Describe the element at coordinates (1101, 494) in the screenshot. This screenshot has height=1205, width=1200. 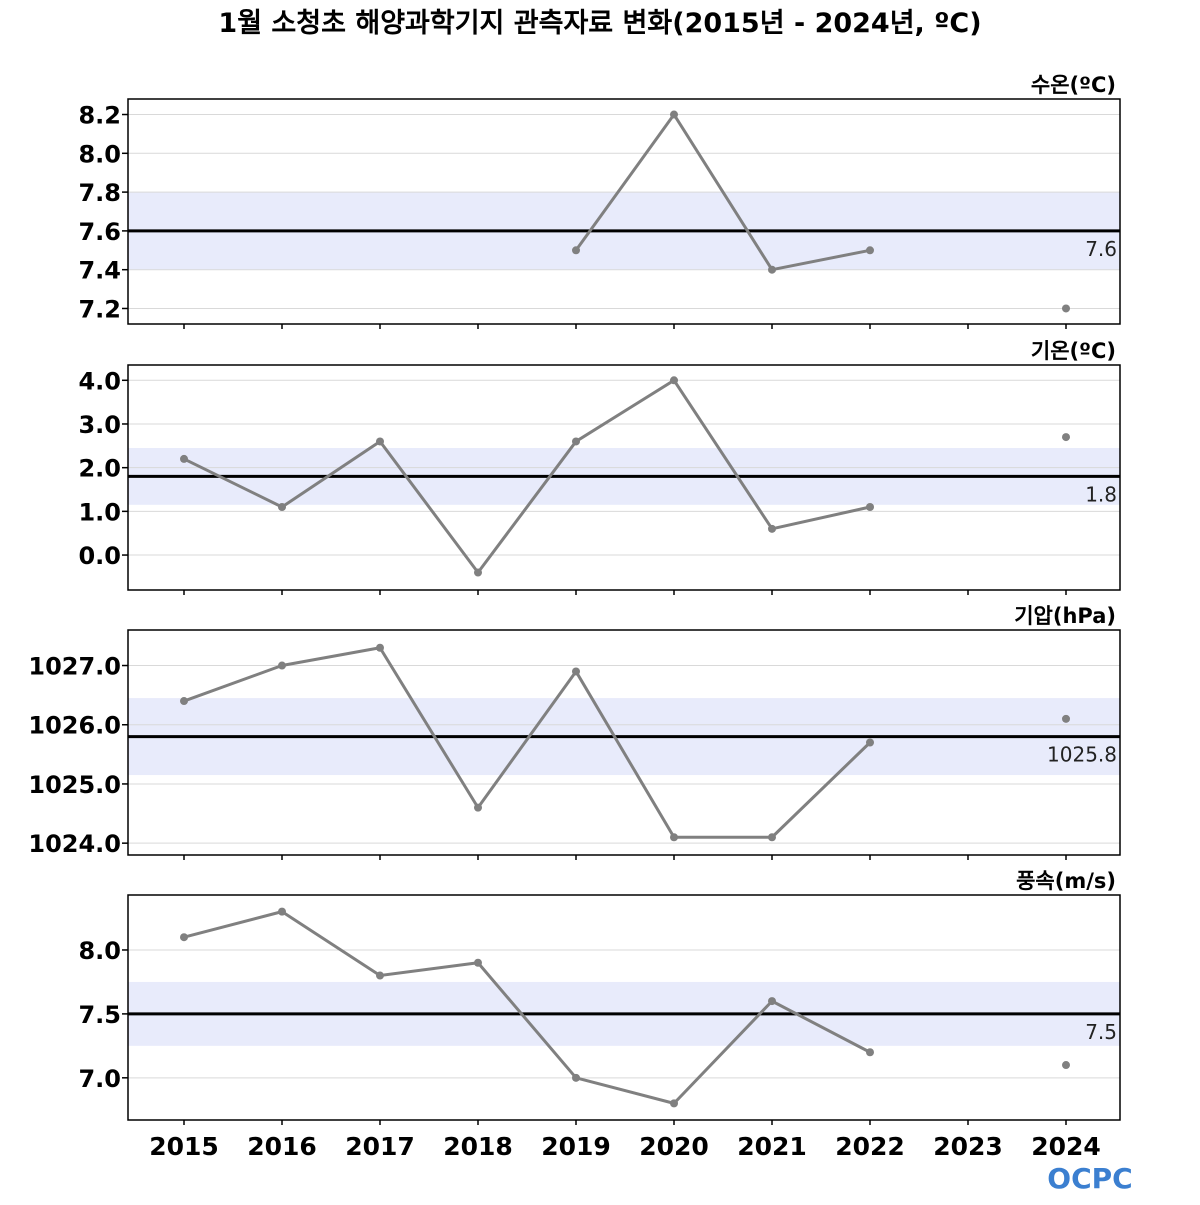
I see `mean-label: 1.8` at that location.